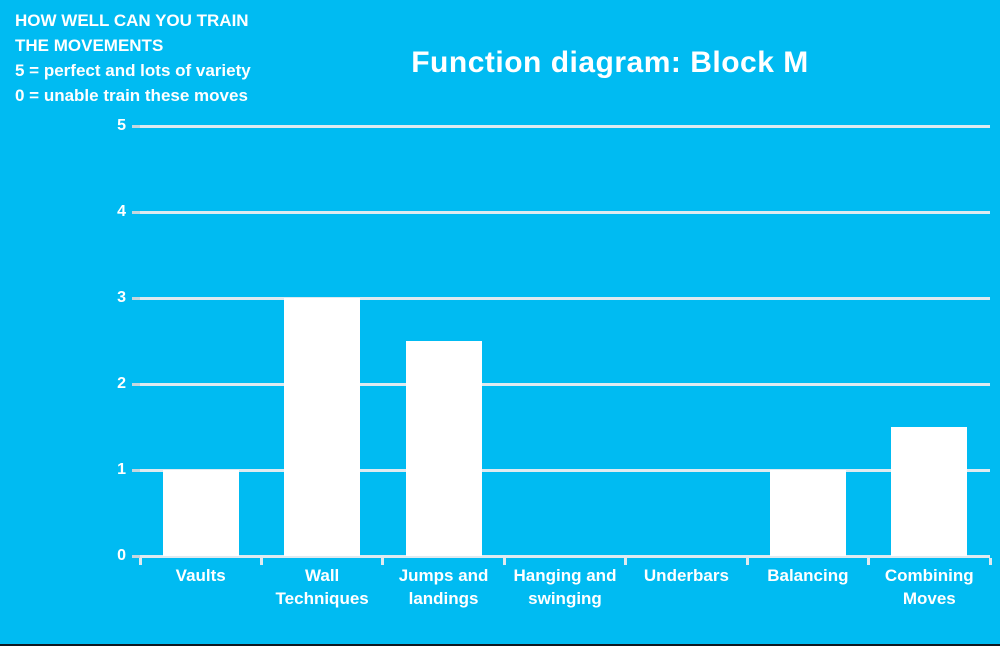 The height and width of the screenshot is (646, 1000). I want to click on annotation-line: 5 = perfect and lots of variety, so click(133, 70).